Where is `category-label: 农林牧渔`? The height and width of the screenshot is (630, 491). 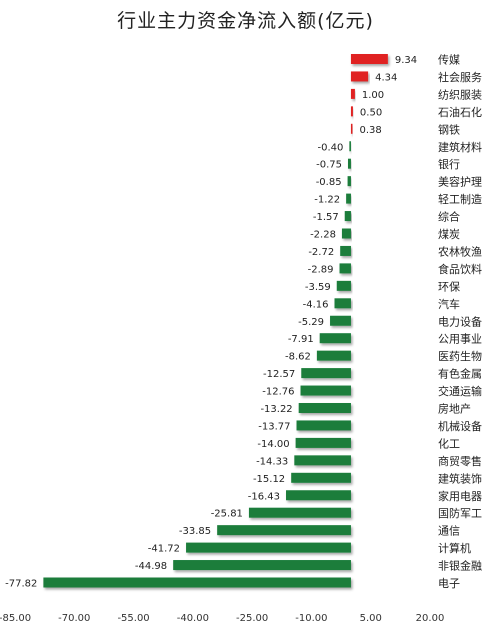 category-label: 农林牧渔 is located at coordinates (460, 251).